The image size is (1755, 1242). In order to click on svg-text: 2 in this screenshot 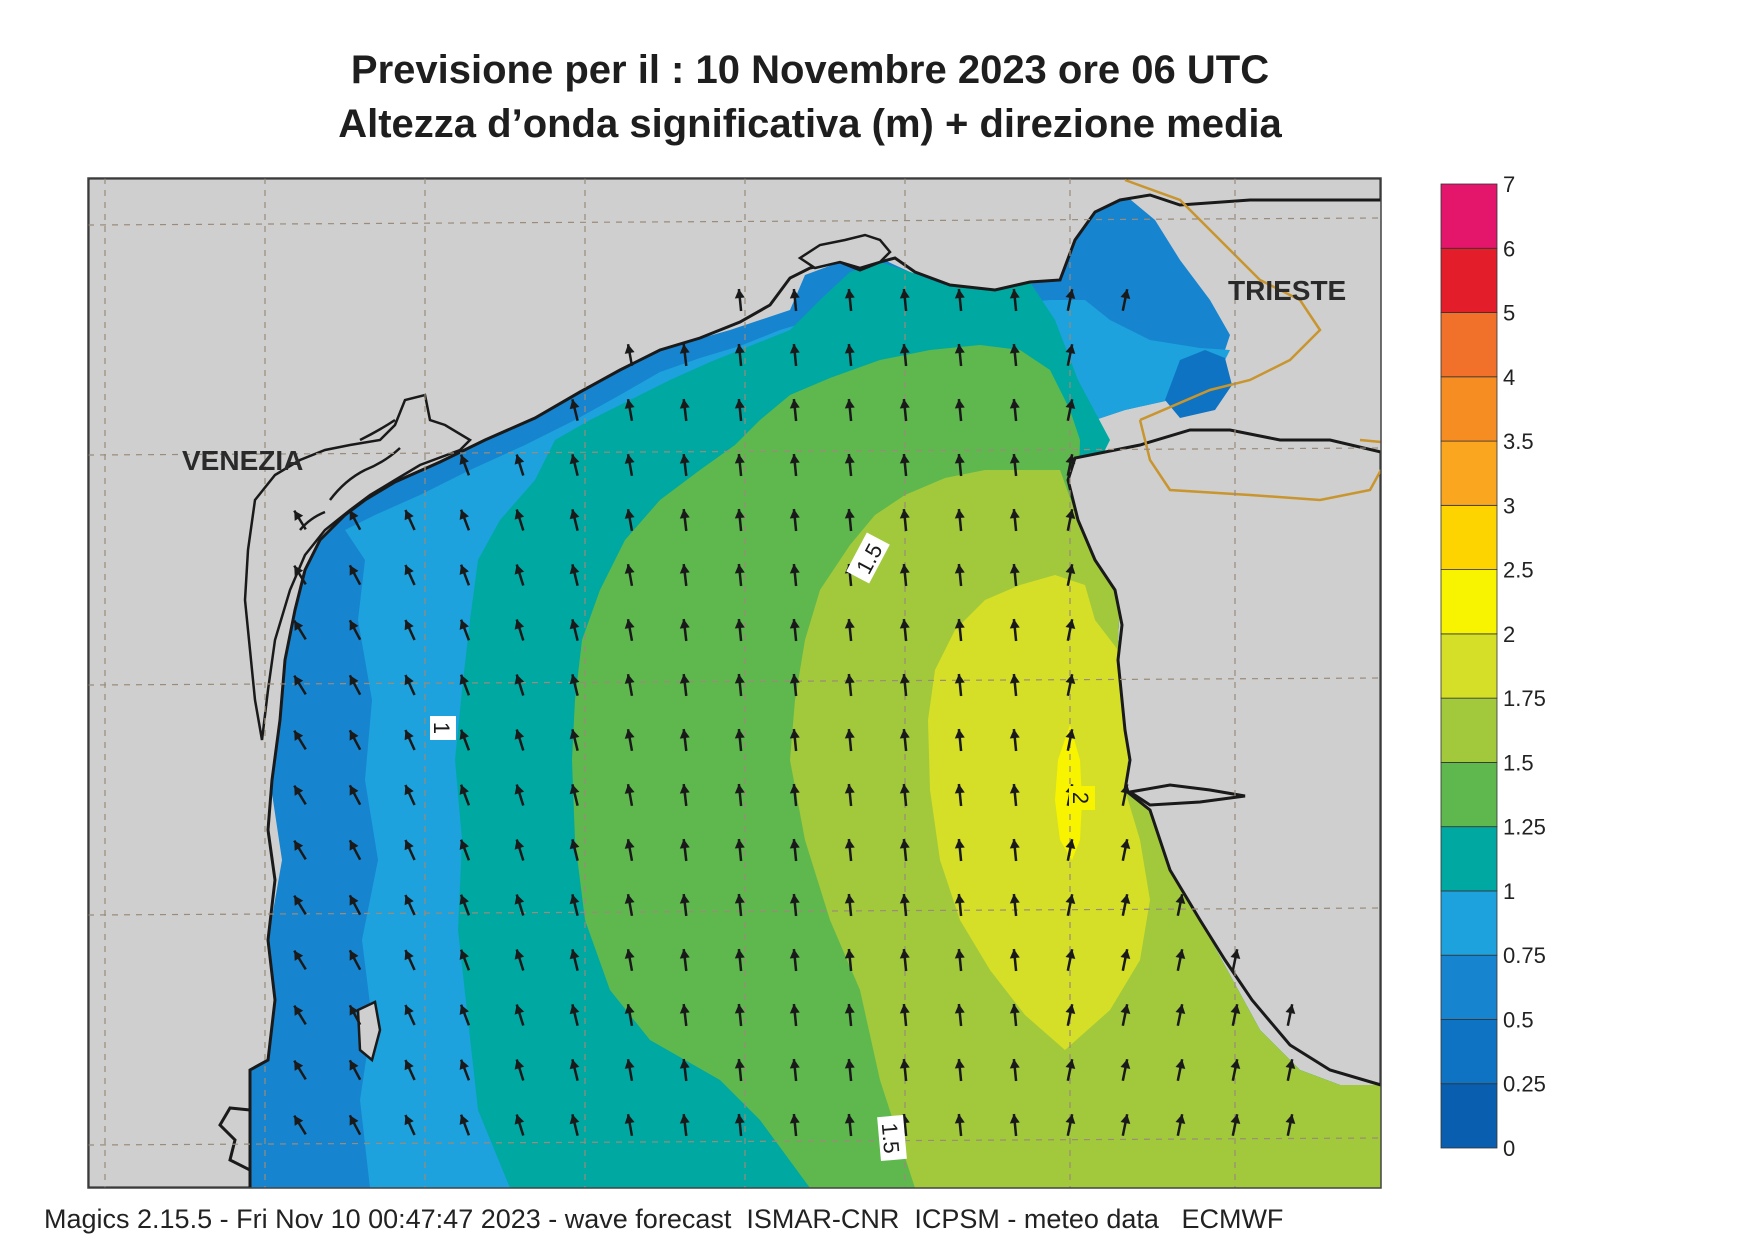, I will do `click(1080, 798)`.